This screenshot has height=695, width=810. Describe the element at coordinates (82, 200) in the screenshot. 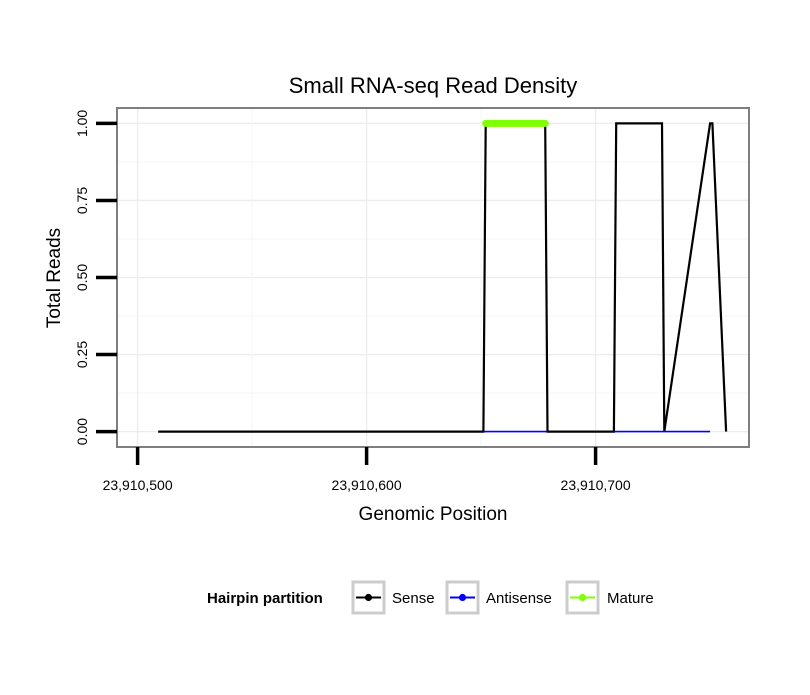

I see `y-tick-label-3: 0.75` at that location.